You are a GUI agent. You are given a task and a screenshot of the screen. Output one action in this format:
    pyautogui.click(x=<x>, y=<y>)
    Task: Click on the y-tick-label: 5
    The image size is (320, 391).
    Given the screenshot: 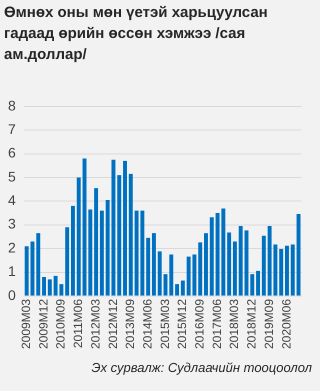 What is the action you would take?
    pyautogui.click(x=12, y=176)
    